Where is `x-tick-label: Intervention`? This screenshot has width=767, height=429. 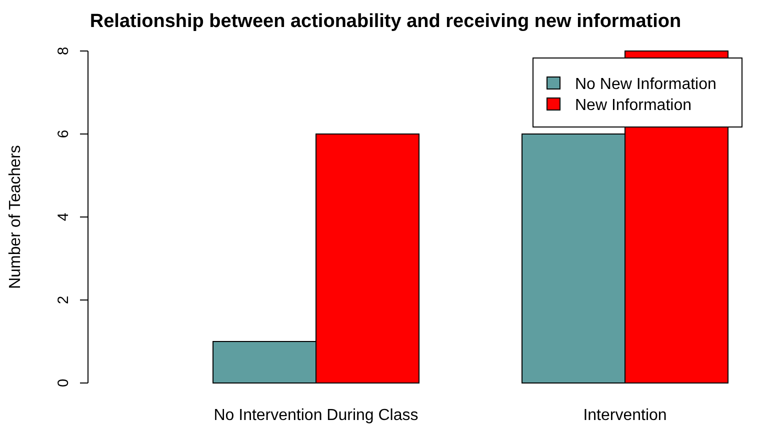
x-tick-label: Intervention is located at coordinates (625, 415).